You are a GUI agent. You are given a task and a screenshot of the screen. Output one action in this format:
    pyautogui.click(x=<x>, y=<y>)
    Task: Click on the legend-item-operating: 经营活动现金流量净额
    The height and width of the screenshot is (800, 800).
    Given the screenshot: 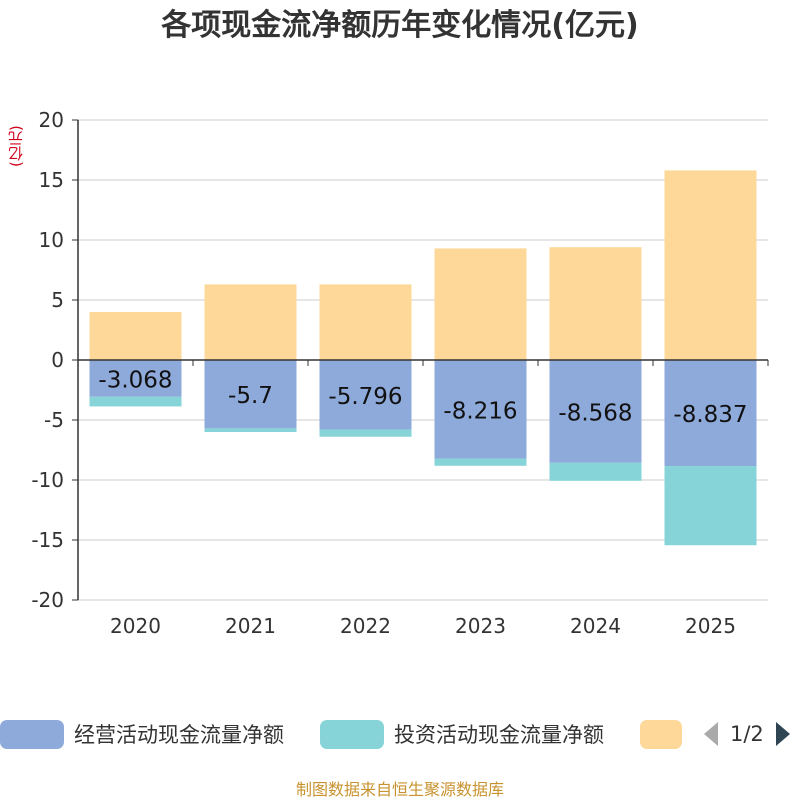 What is the action you would take?
    pyautogui.click(x=142, y=734)
    